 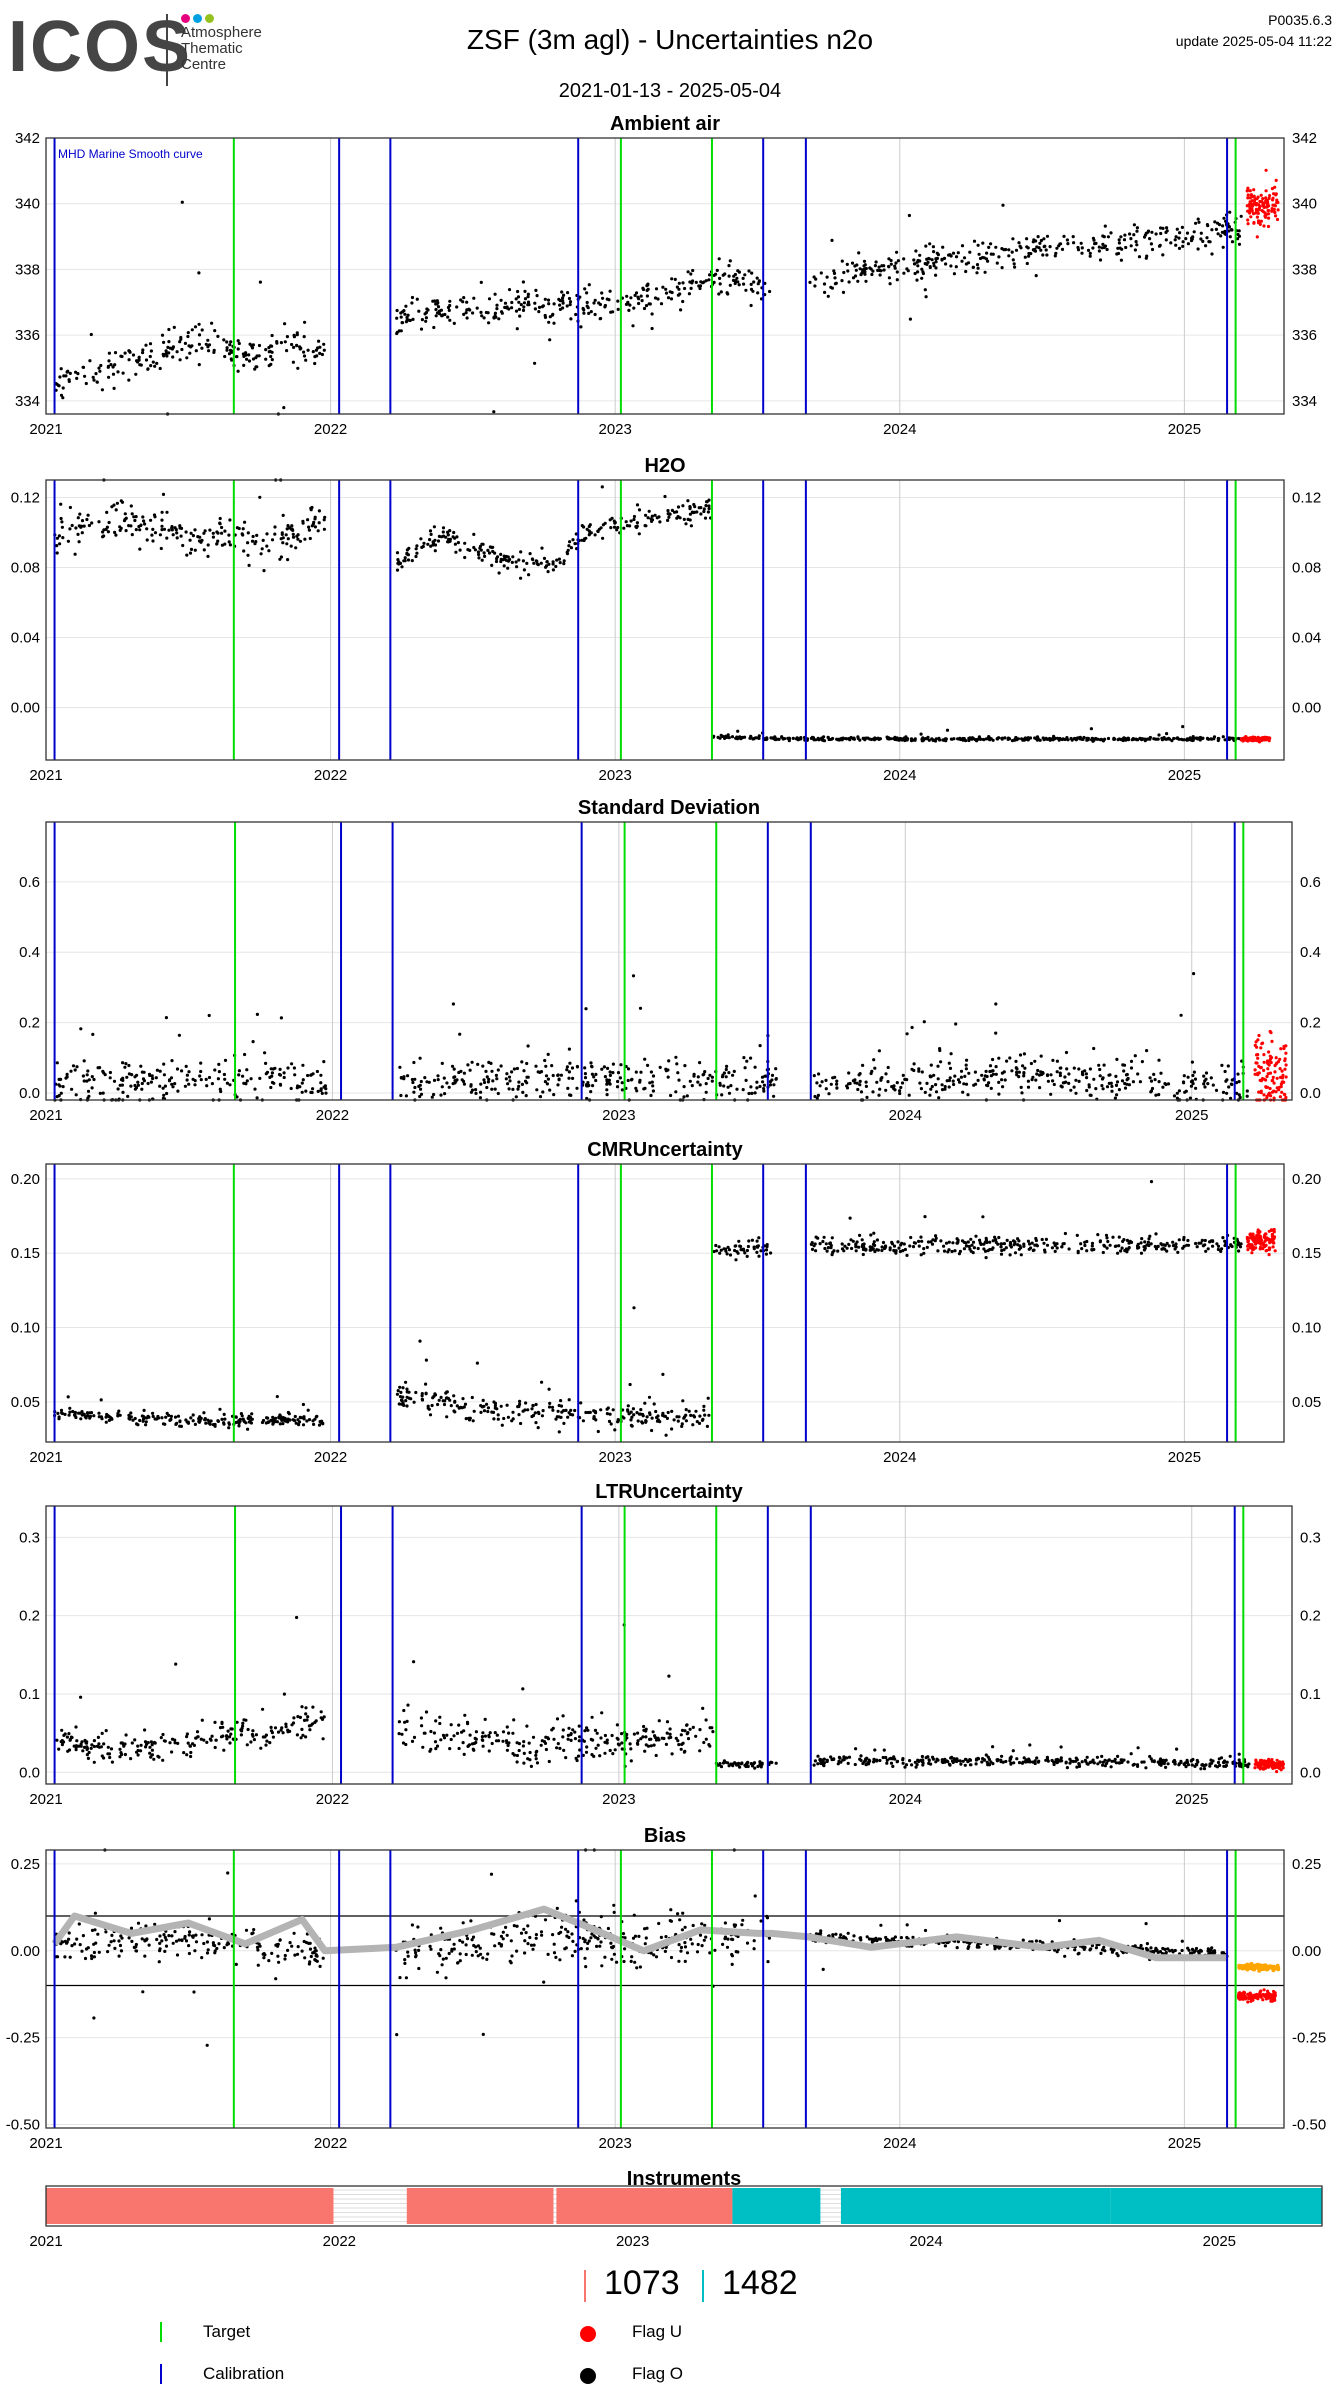 What do you see at coordinates (588, 2376) in the screenshot?
I see `legend-flag-o-marker` at bounding box center [588, 2376].